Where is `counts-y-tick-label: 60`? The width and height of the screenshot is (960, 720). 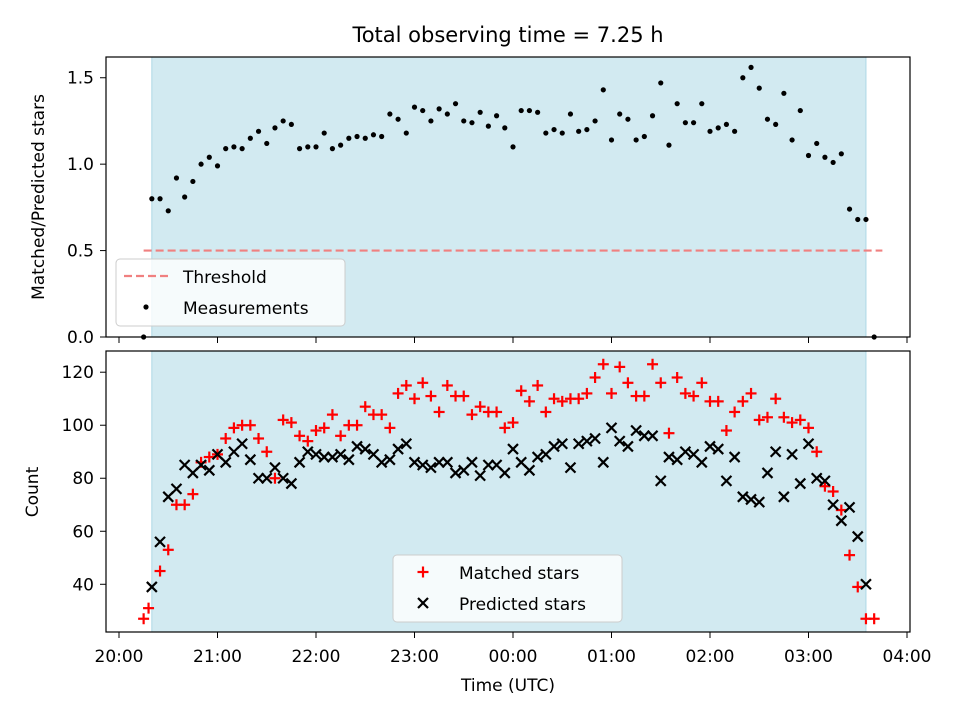
counts-y-tick-label: 60 is located at coordinates (83, 532).